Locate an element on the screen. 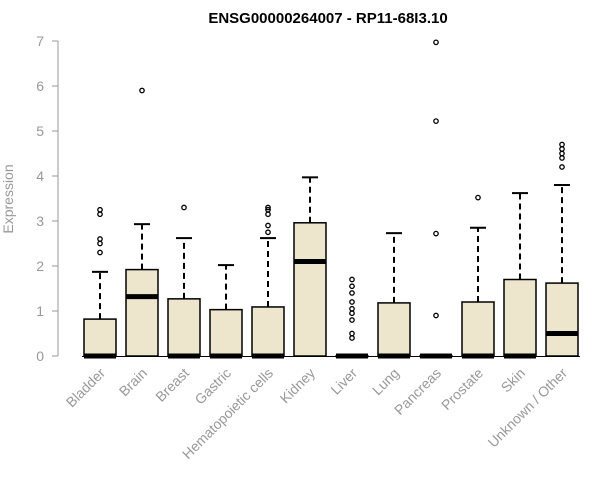 This screenshot has width=600, height=500. y-tick-label-5: 5 is located at coordinates (40, 131).